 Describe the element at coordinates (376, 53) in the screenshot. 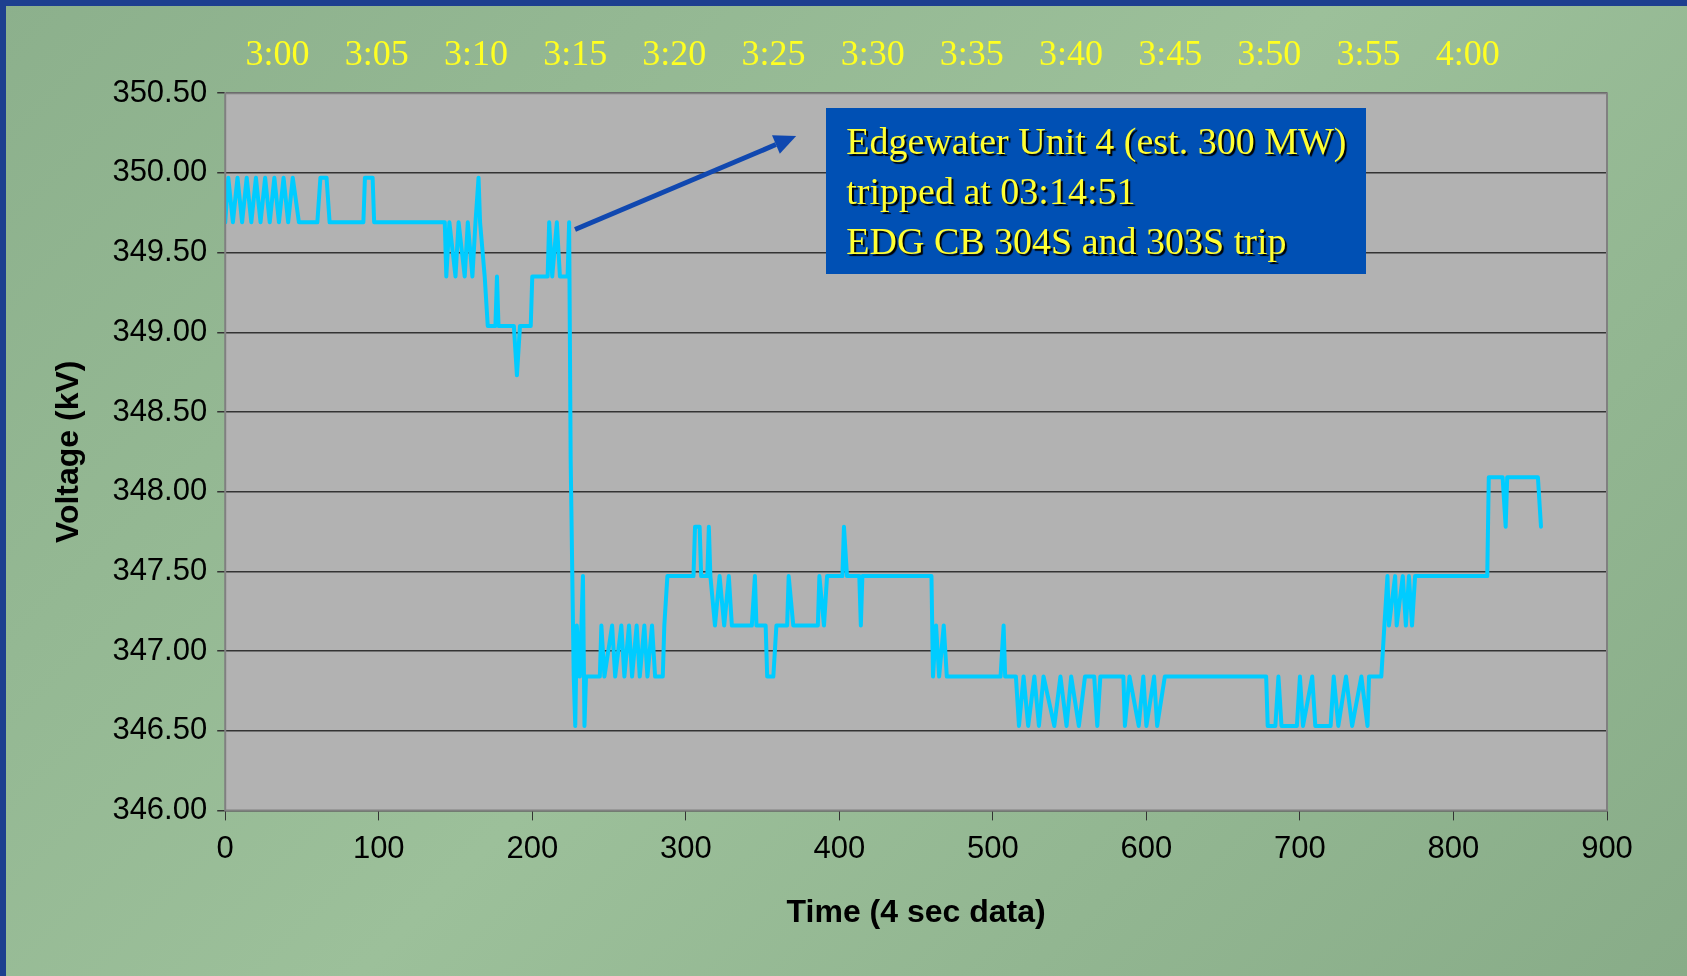

I see `x2-tick-label: 3:05` at that location.